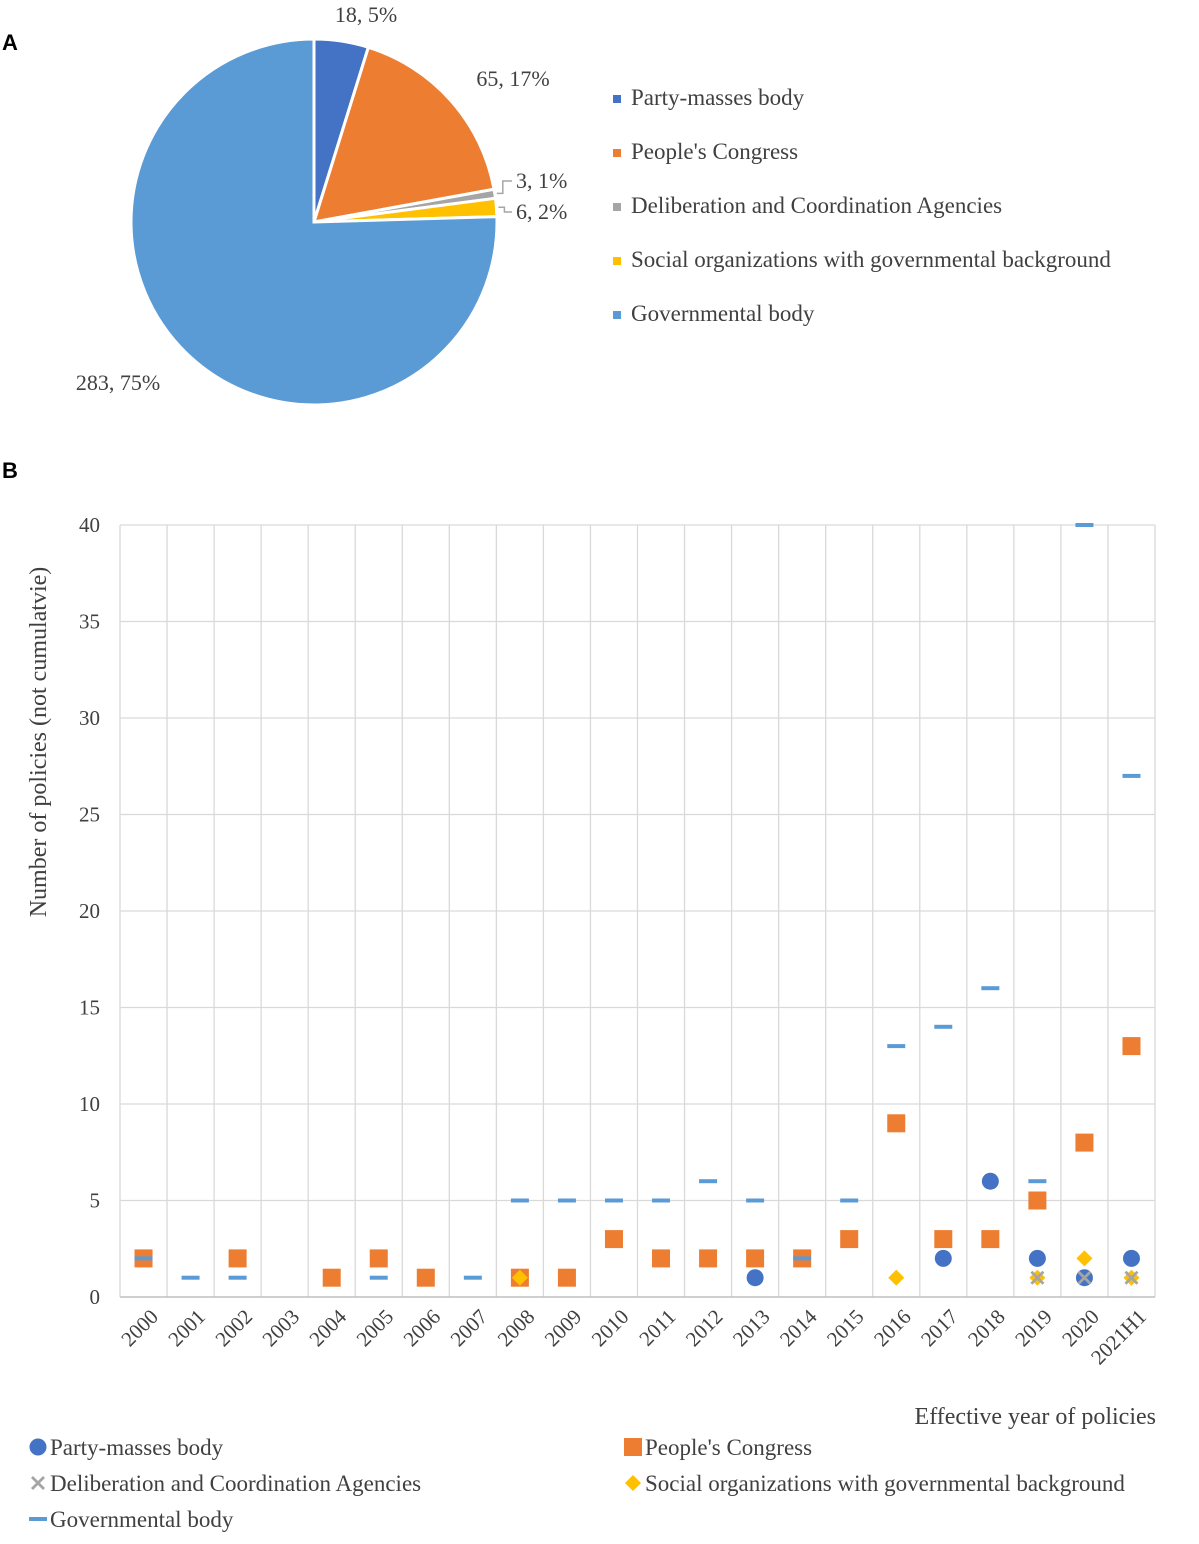 Image resolution: width=1199 pixels, height=1544 pixels. I want to click on legend-swatch-party-masses-body, so click(617, 99).